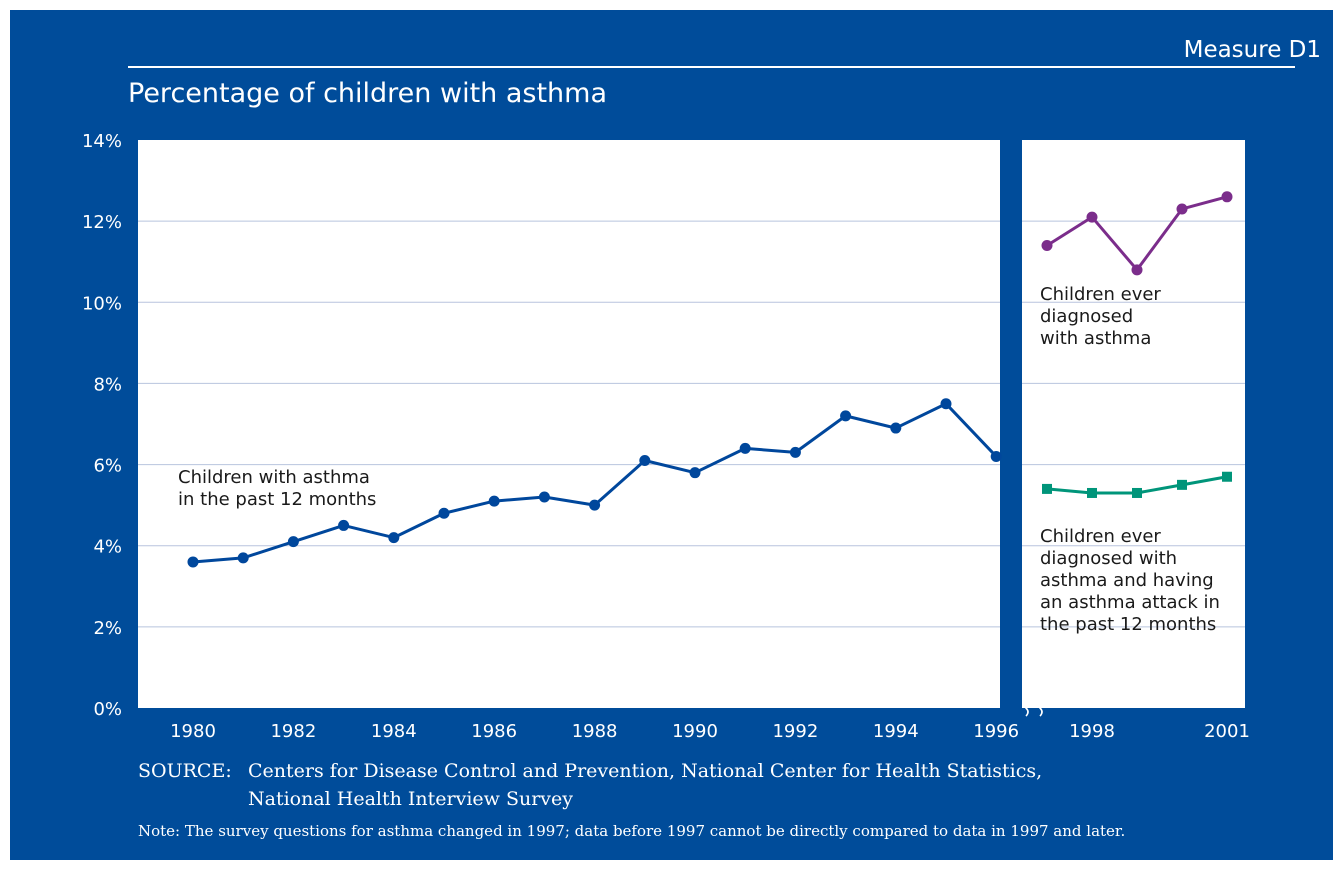  Describe the element at coordinates (293, 731) in the screenshot. I see `x-tick-label: 1982` at that location.